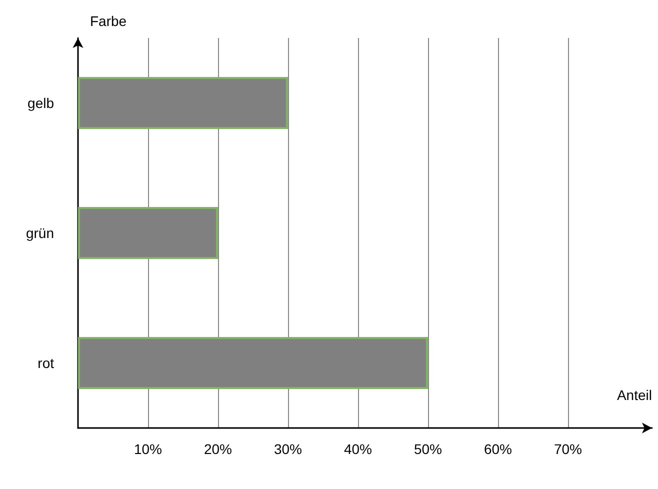 Image resolution: width=658 pixels, height=489 pixels. I want to click on y-tick-label: rot, so click(46, 363).